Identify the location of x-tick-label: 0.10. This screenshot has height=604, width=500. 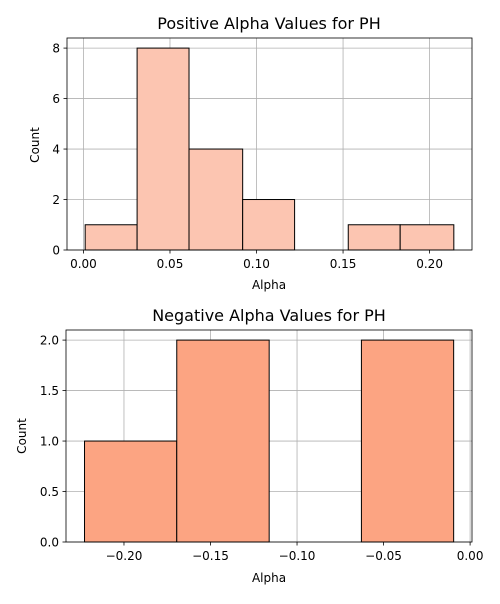
(256, 264).